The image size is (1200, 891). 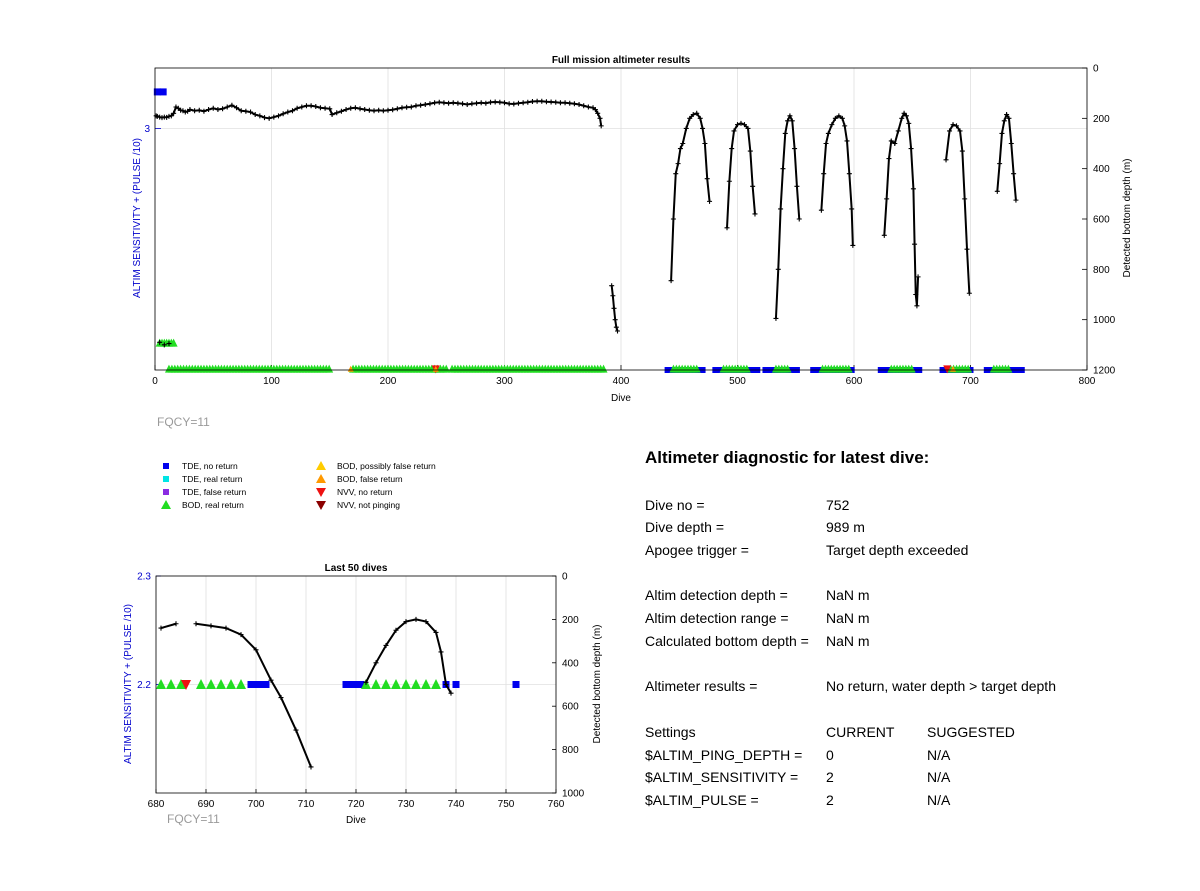 What do you see at coordinates (353, 492) in the screenshot?
I see `legend-item-nvv-no-return: NVV, no return` at bounding box center [353, 492].